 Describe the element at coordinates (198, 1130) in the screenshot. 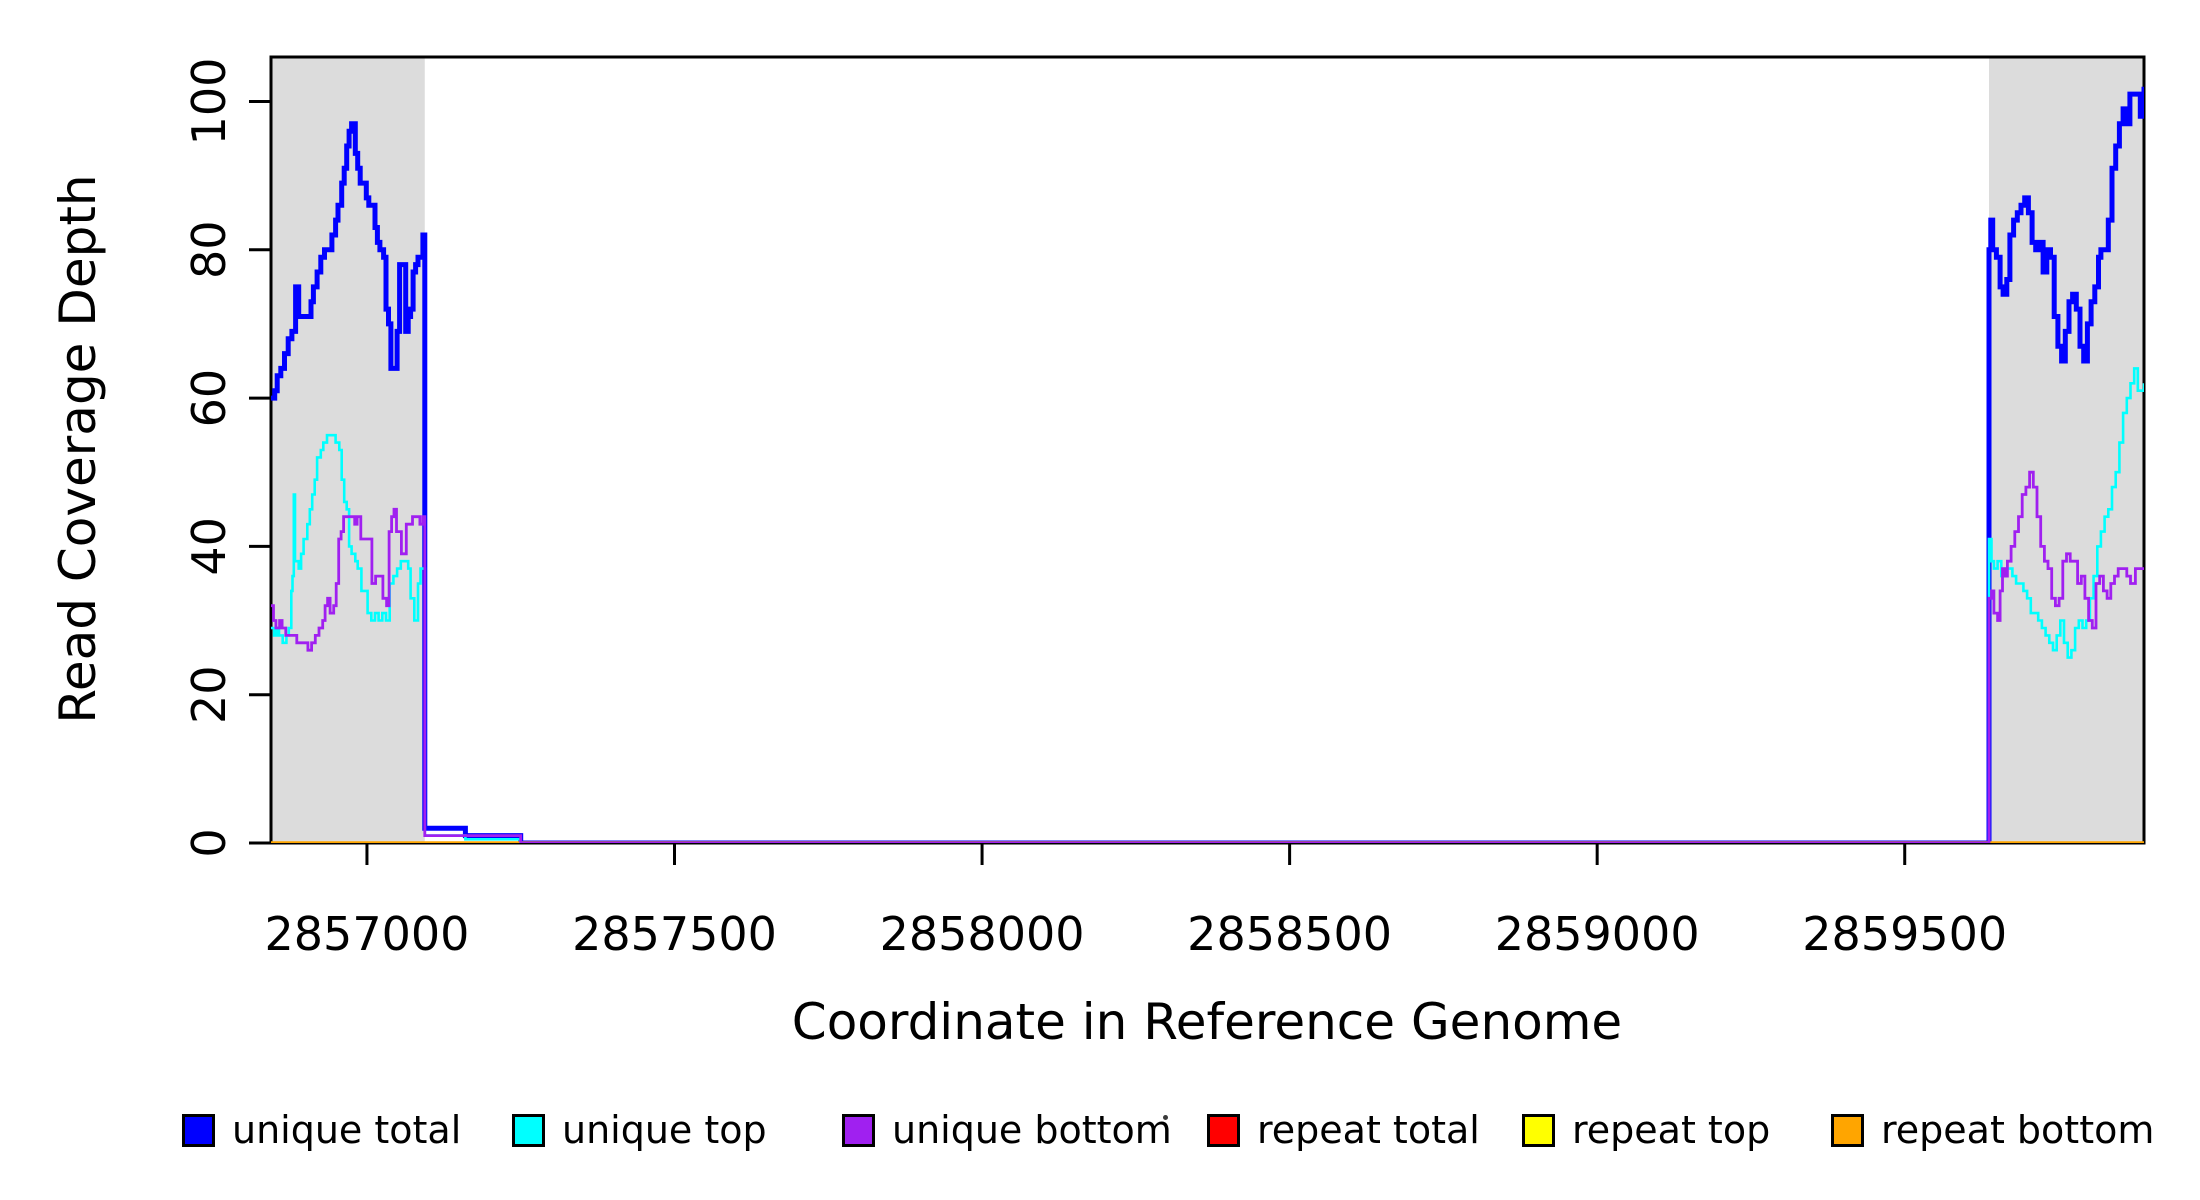

I see `legend-swatch-unique-total` at that location.